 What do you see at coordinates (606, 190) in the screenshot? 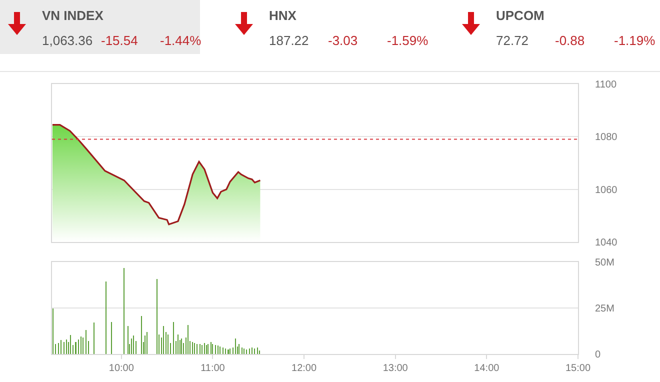
I see `y-tick-label: 1060` at bounding box center [606, 190].